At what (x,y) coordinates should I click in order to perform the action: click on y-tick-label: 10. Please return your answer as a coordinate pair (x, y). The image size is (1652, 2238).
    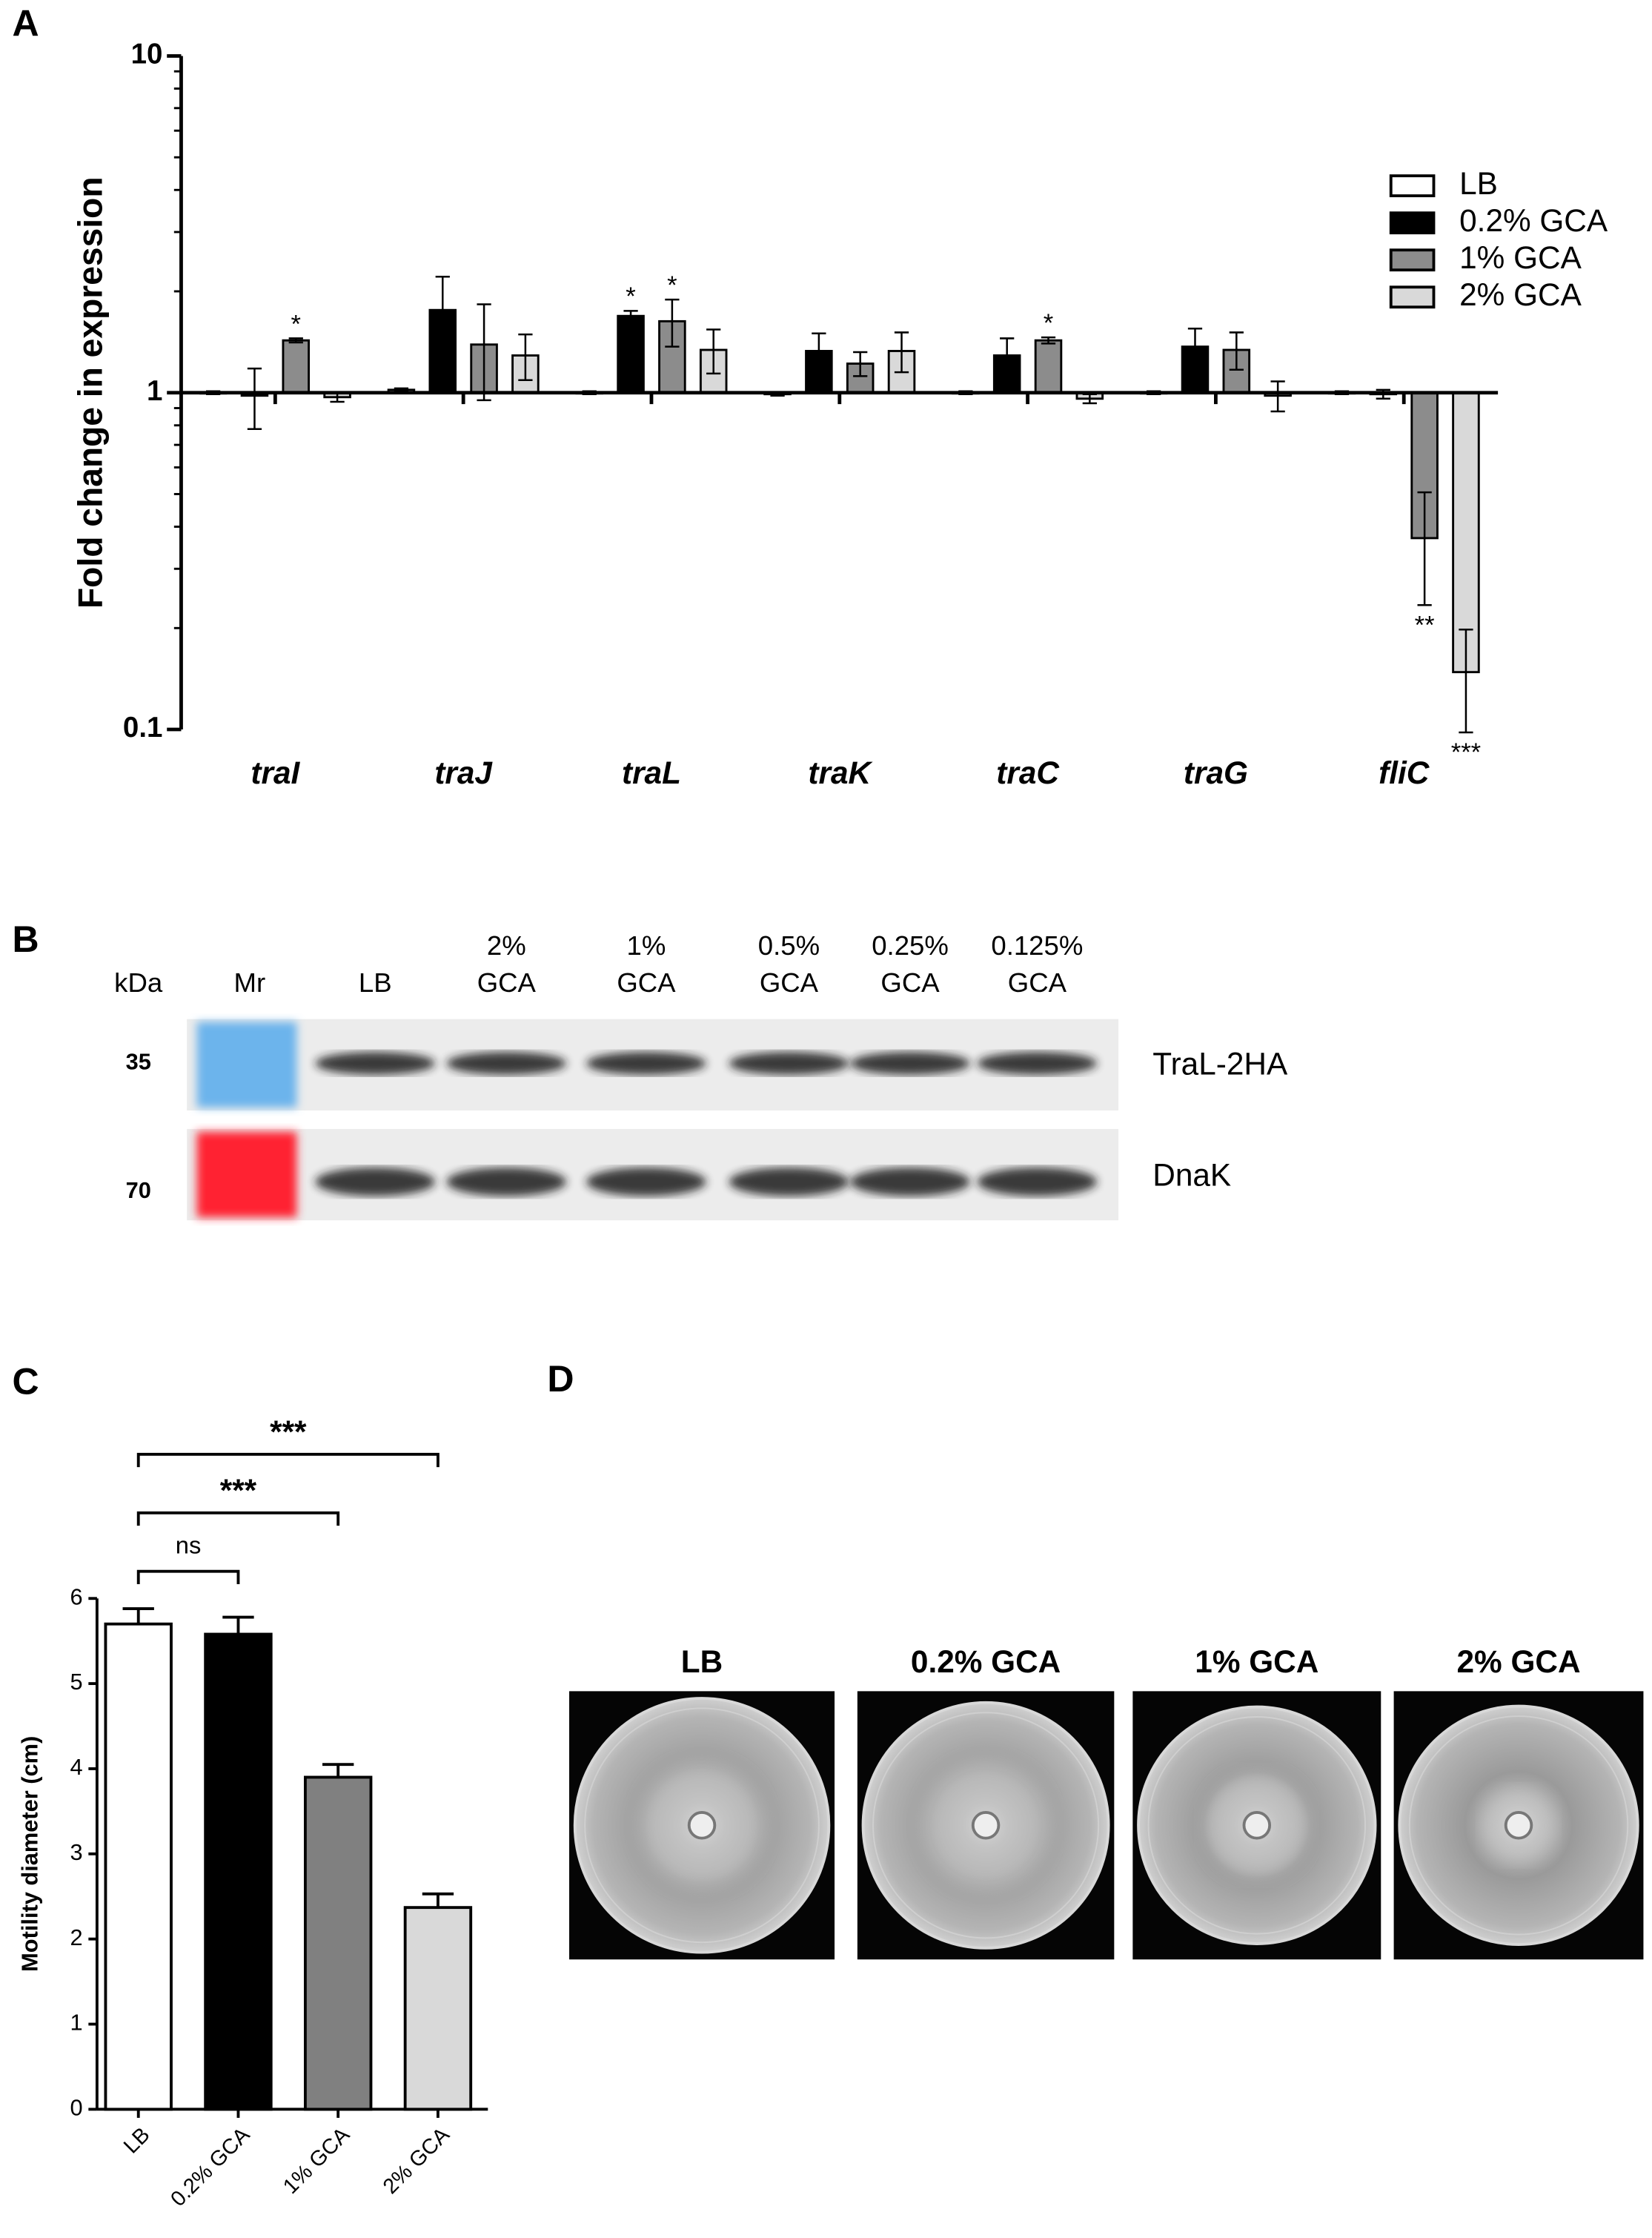
    Looking at the image, I should click on (147, 54).